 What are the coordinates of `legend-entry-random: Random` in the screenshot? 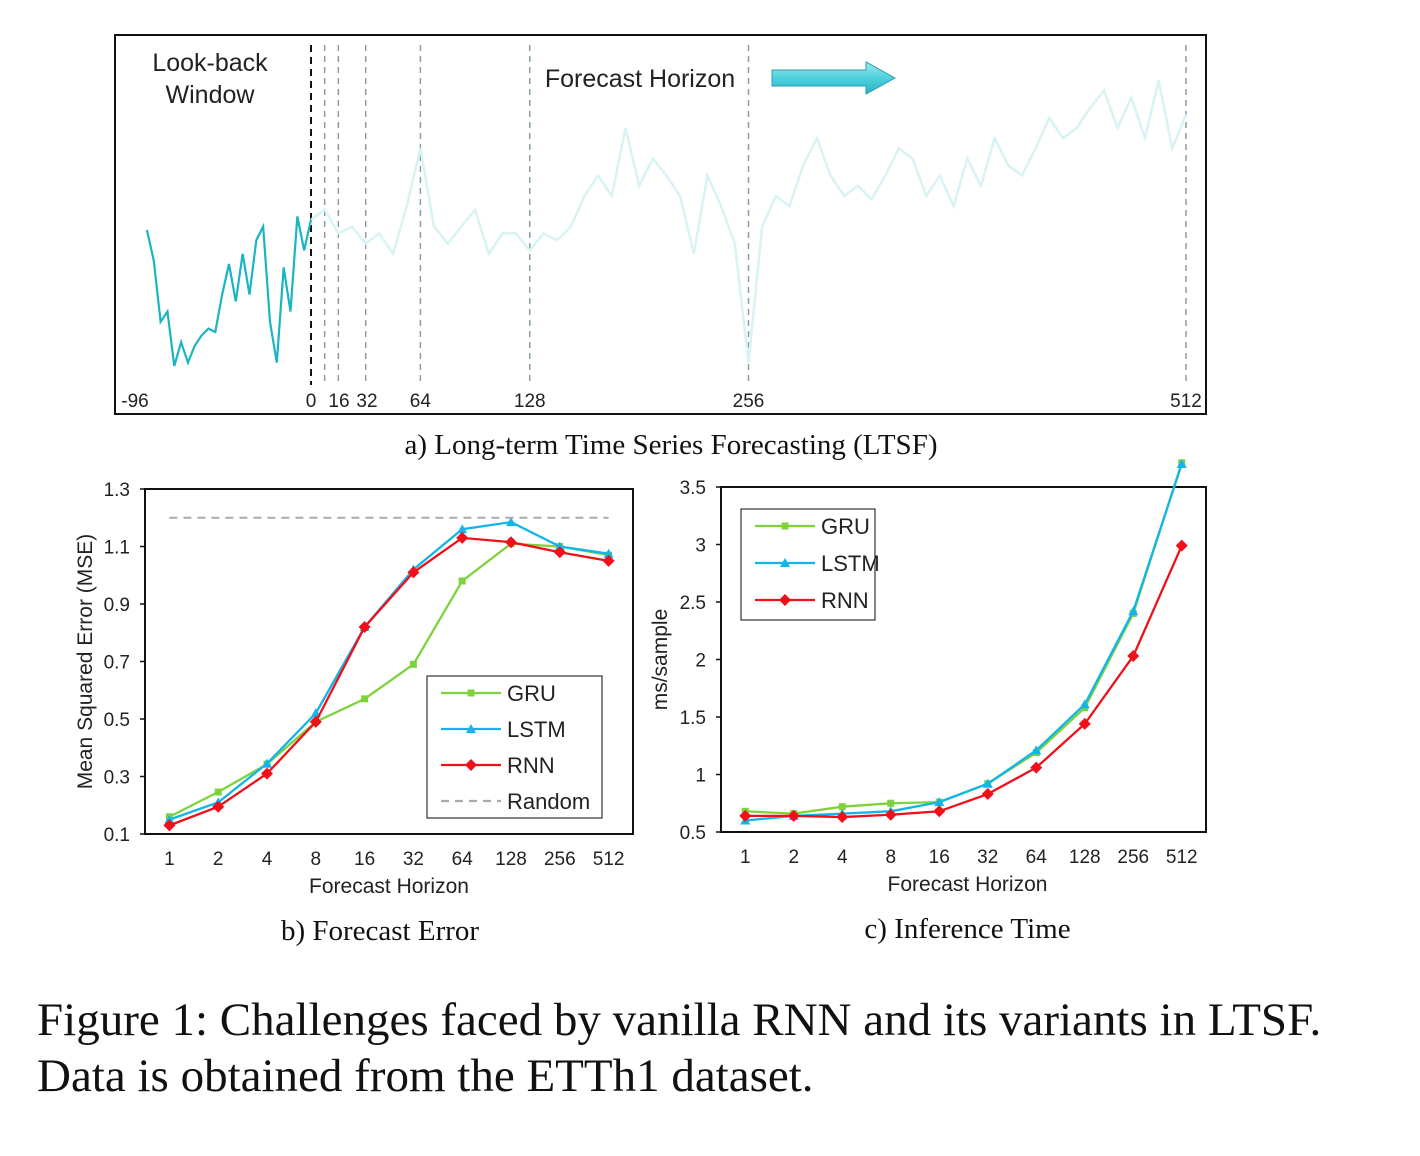 It's located at (515, 801).